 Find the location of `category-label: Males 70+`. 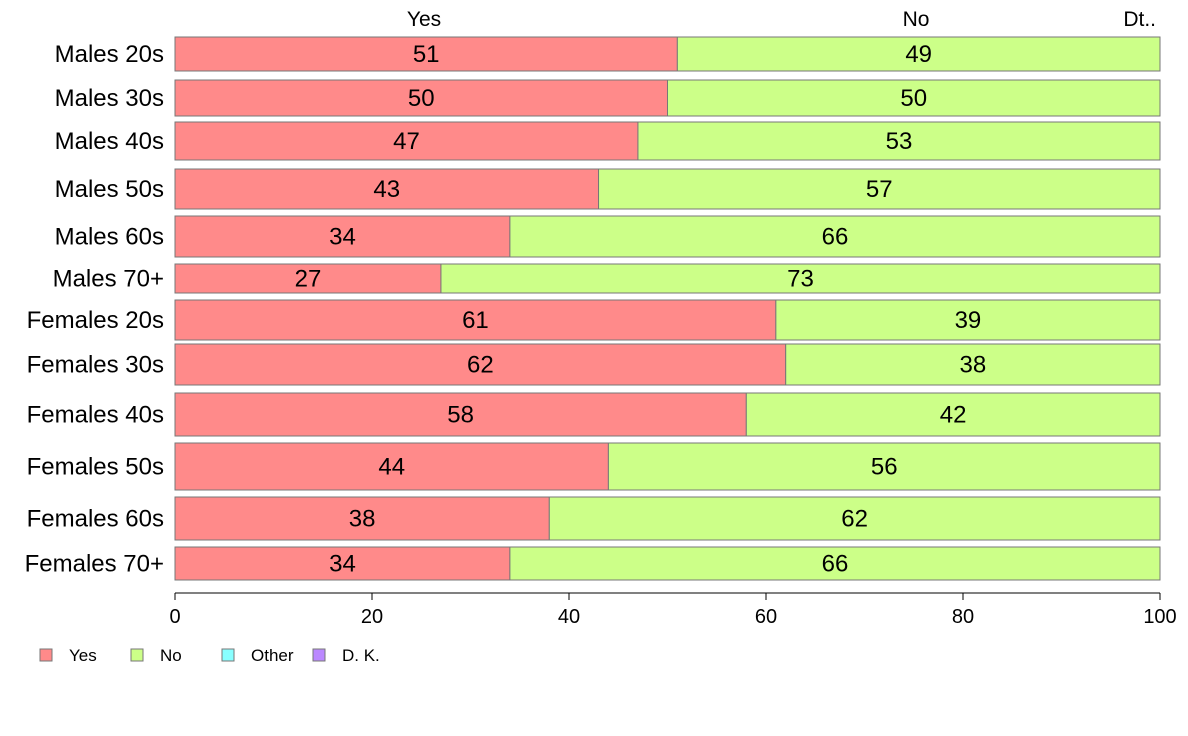

category-label: Males 70+ is located at coordinates (108, 279).